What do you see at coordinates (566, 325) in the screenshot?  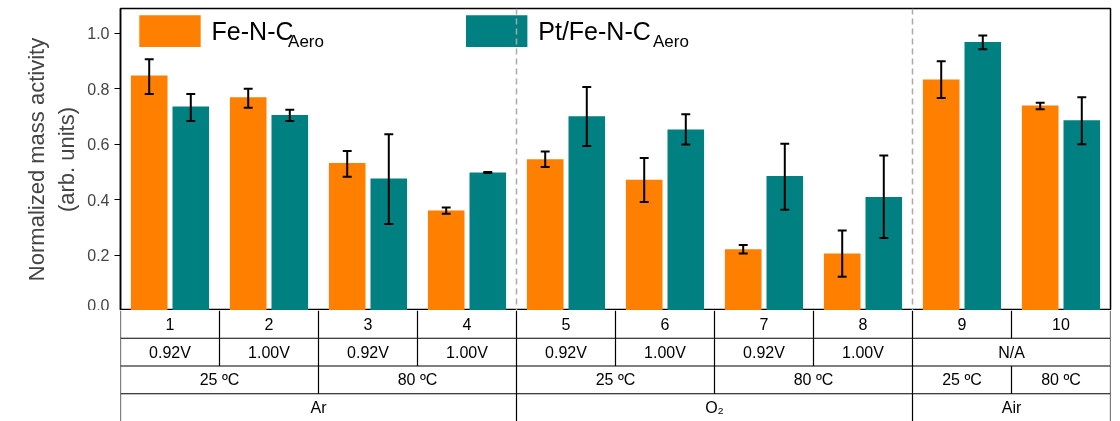 I see `x-tick-label: 5` at bounding box center [566, 325].